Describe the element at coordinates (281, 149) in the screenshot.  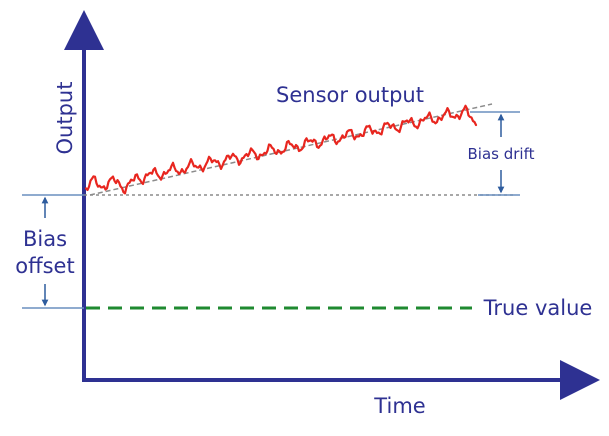
I see `sensor-output-signal` at that location.